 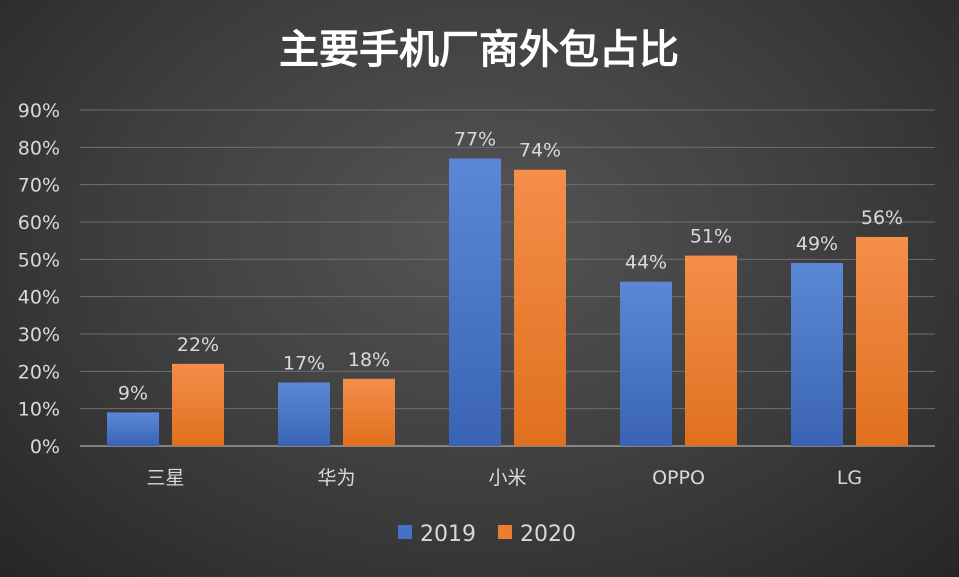 What do you see at coordinates (678, 478) in the screenshot?
I see `x-tick-label: OPPO` at bounding box center [678, 478].